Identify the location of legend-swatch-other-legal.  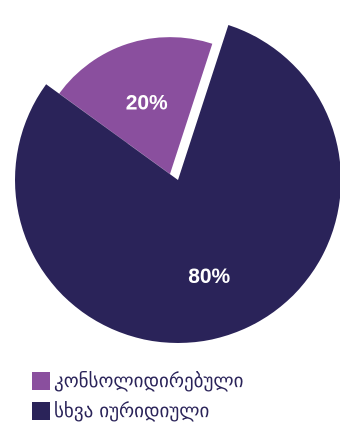
(41, 411).